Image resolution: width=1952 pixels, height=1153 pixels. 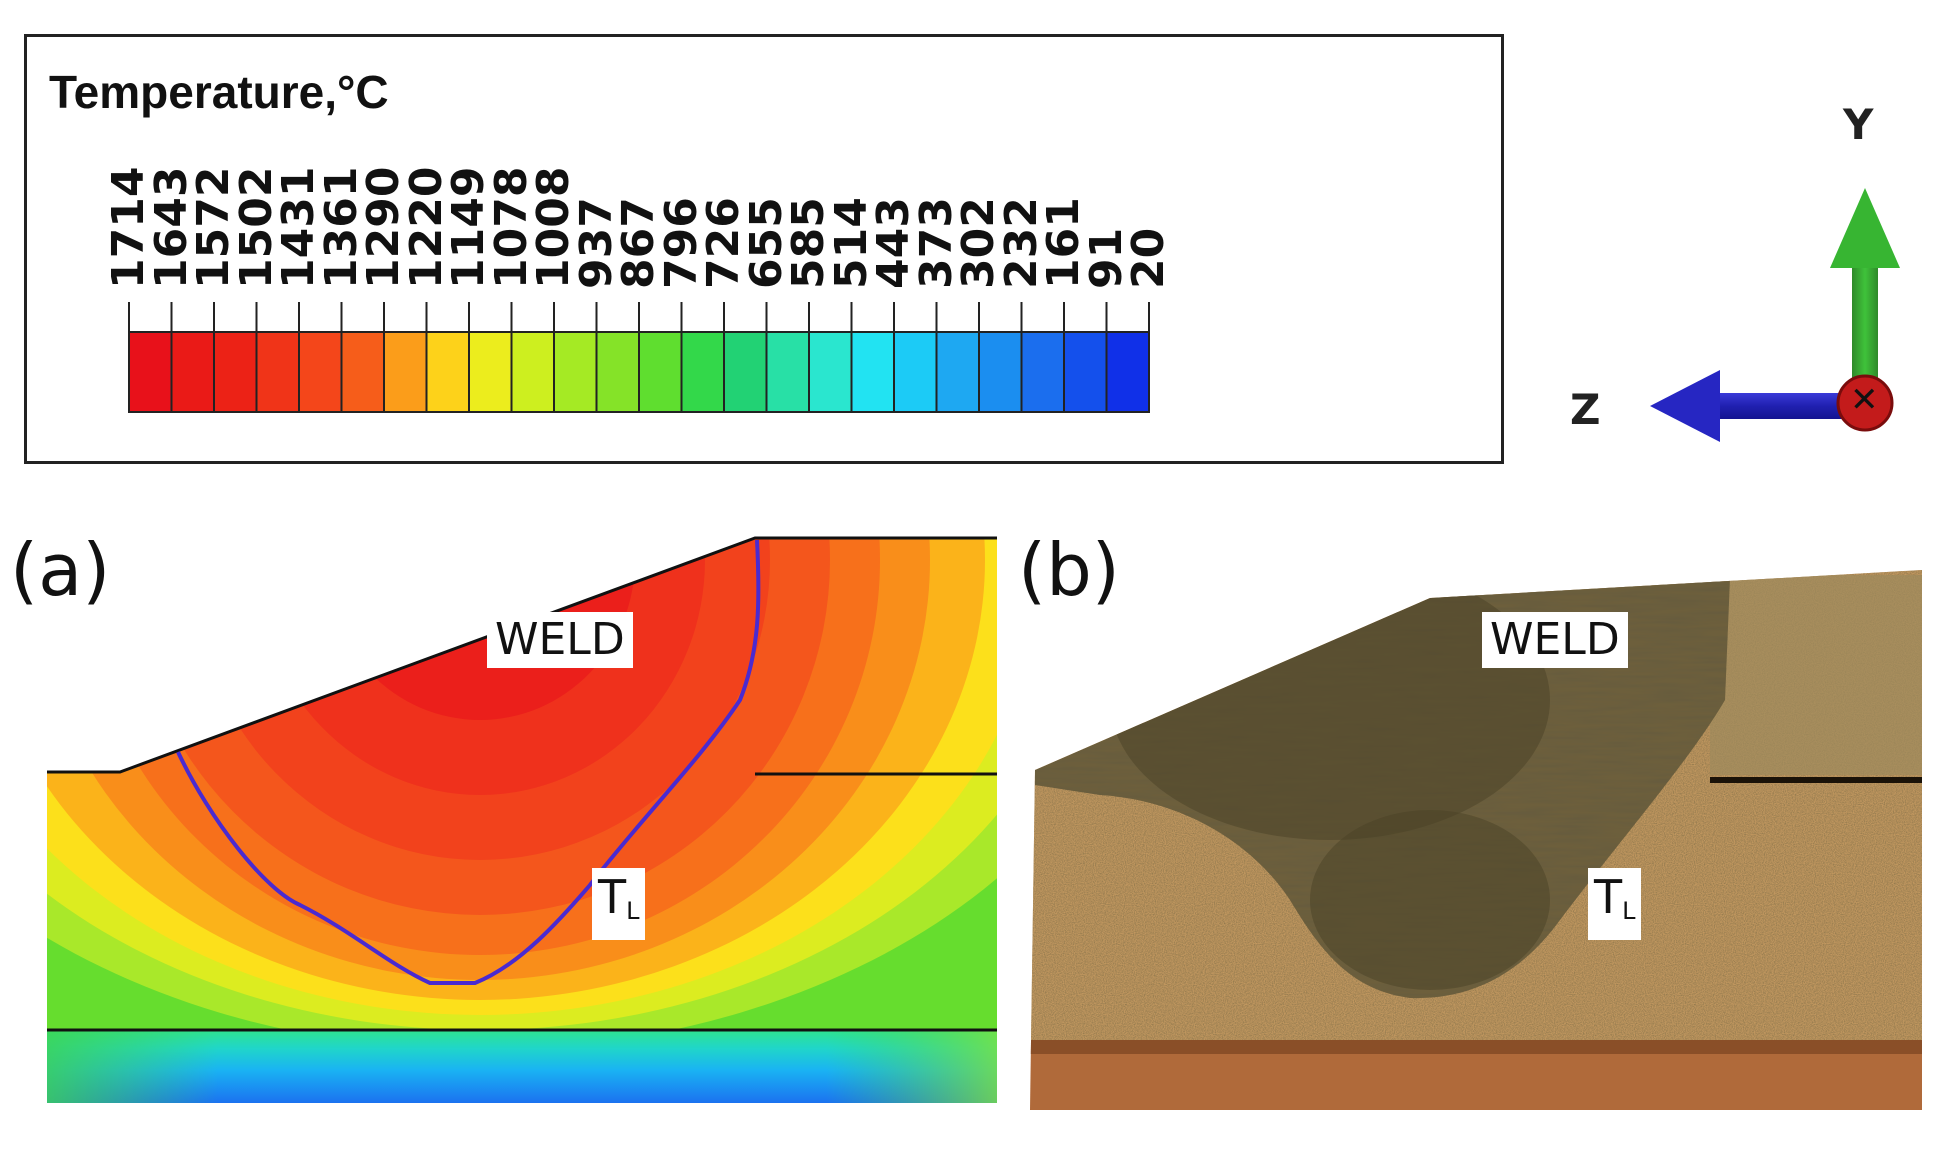 I want to click on panel-a-tl-label: TL, so click(x=619, y=904).